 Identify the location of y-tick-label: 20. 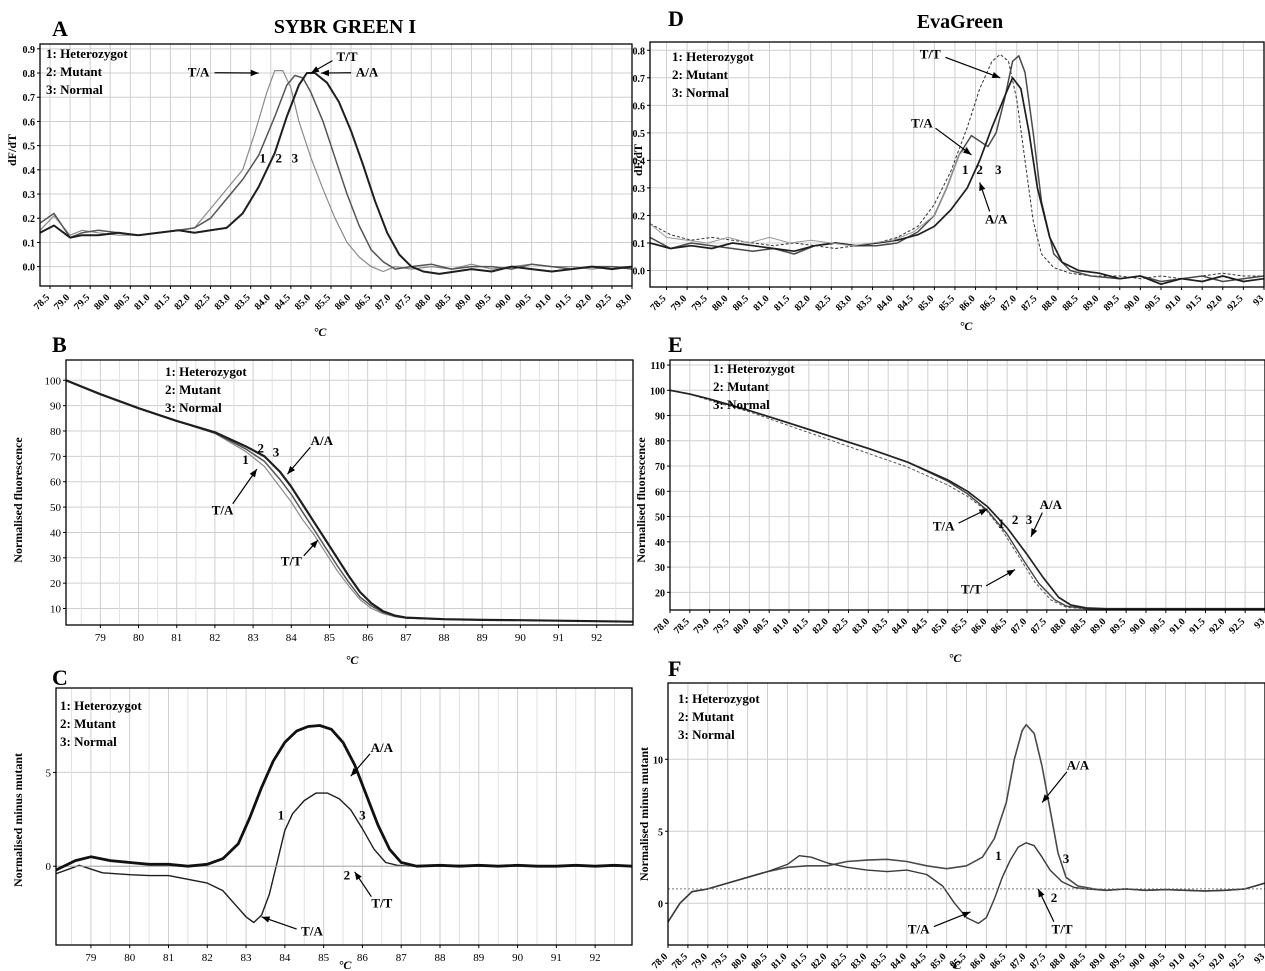
(56, 584).